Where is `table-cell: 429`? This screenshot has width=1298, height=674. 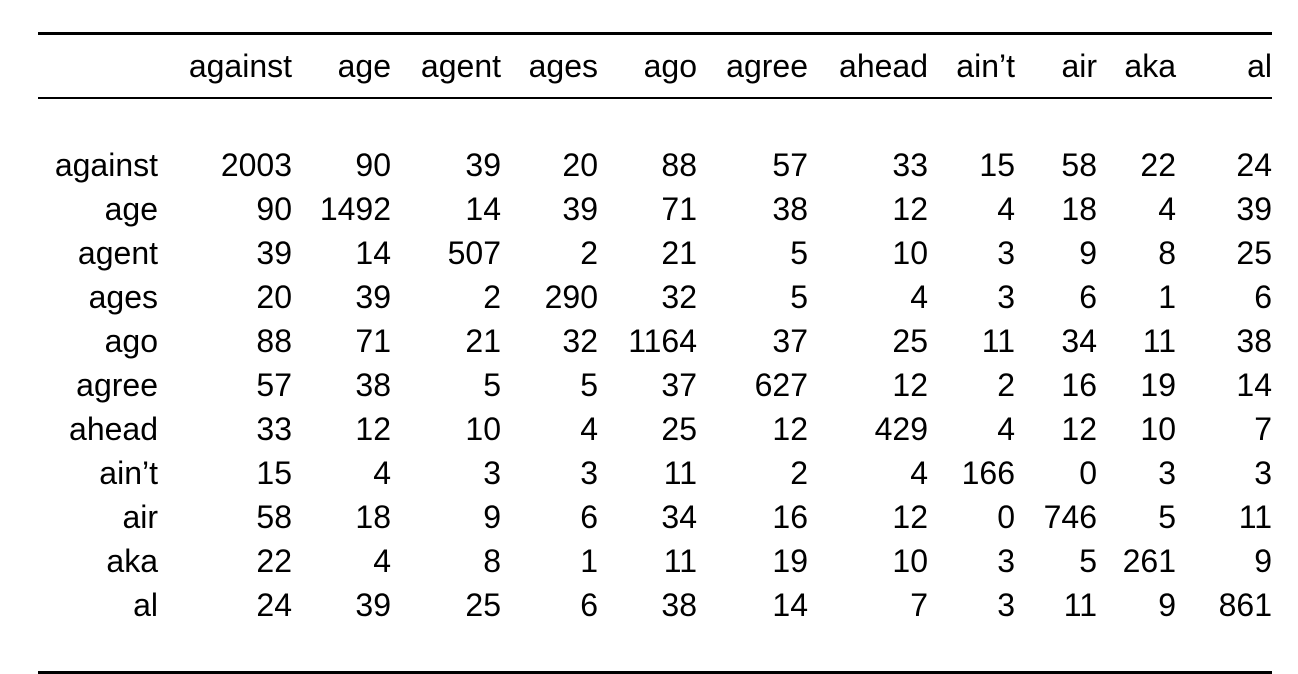
table-cell: 429 is located at coordinates (901, 429).